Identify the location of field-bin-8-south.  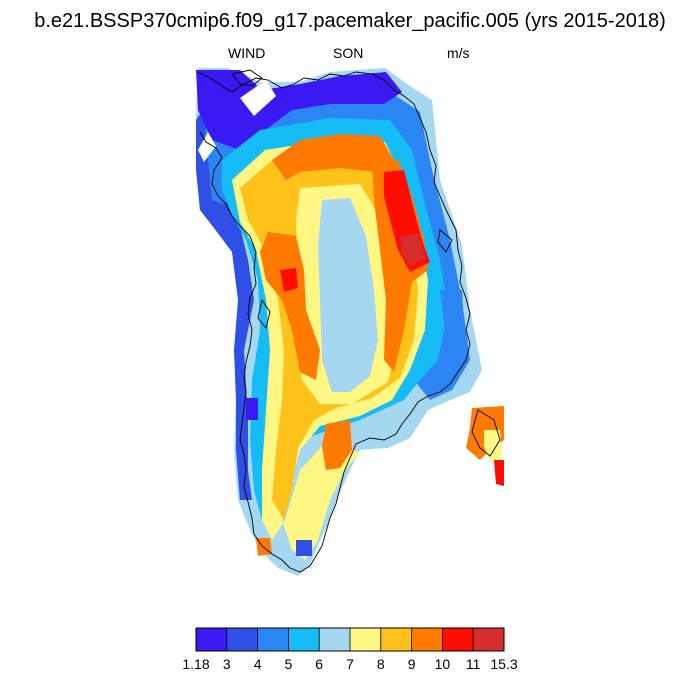
(337, 445).